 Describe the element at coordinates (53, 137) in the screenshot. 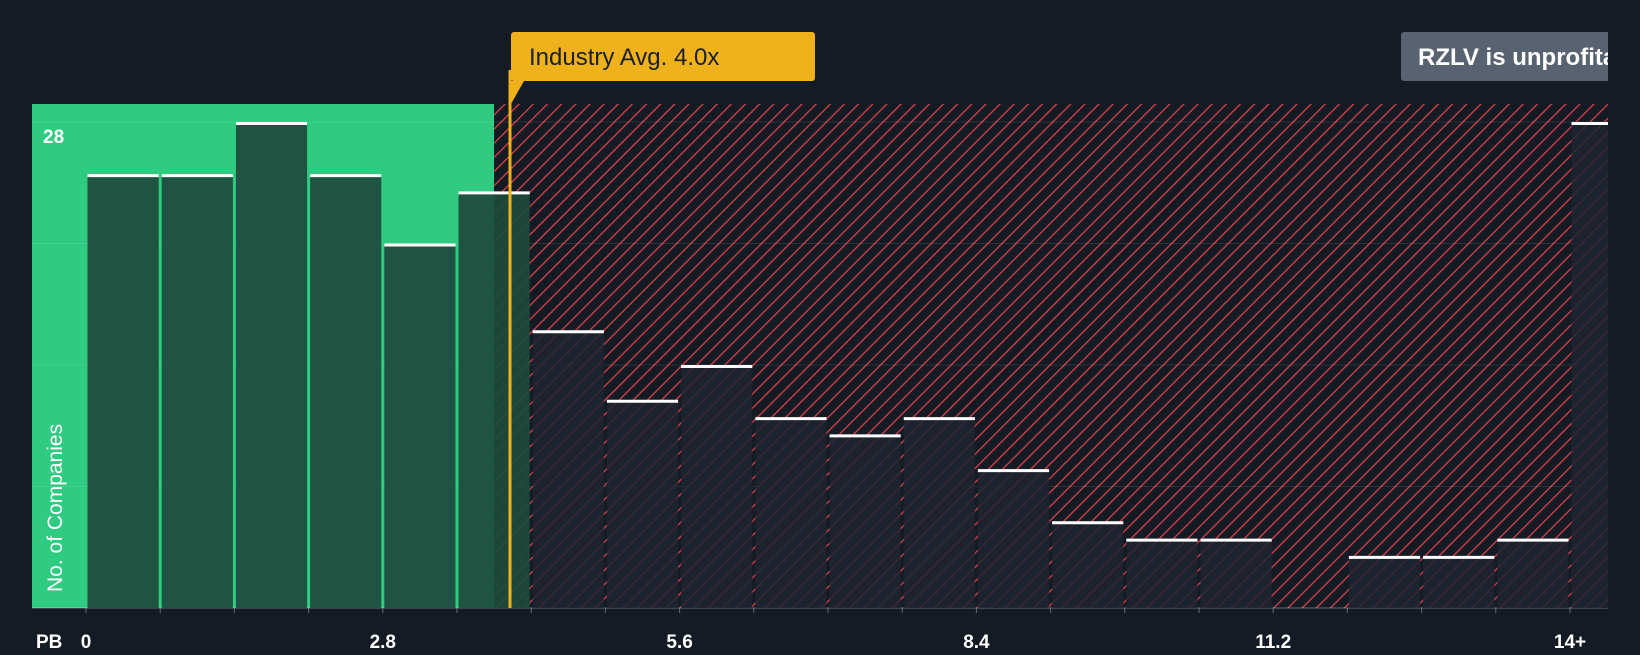

I see `y-tick-label: 28` at that location.